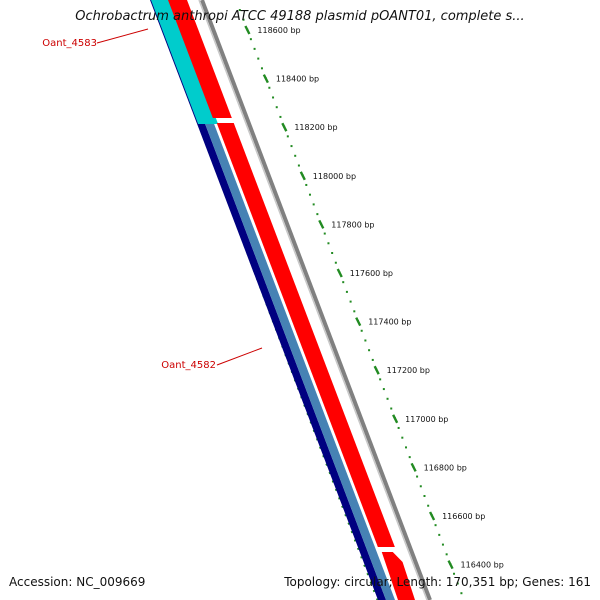 This screenshot has width=600, height=600. I want to click on ruler-tick-label: 116800 bp, so click(445, 467).